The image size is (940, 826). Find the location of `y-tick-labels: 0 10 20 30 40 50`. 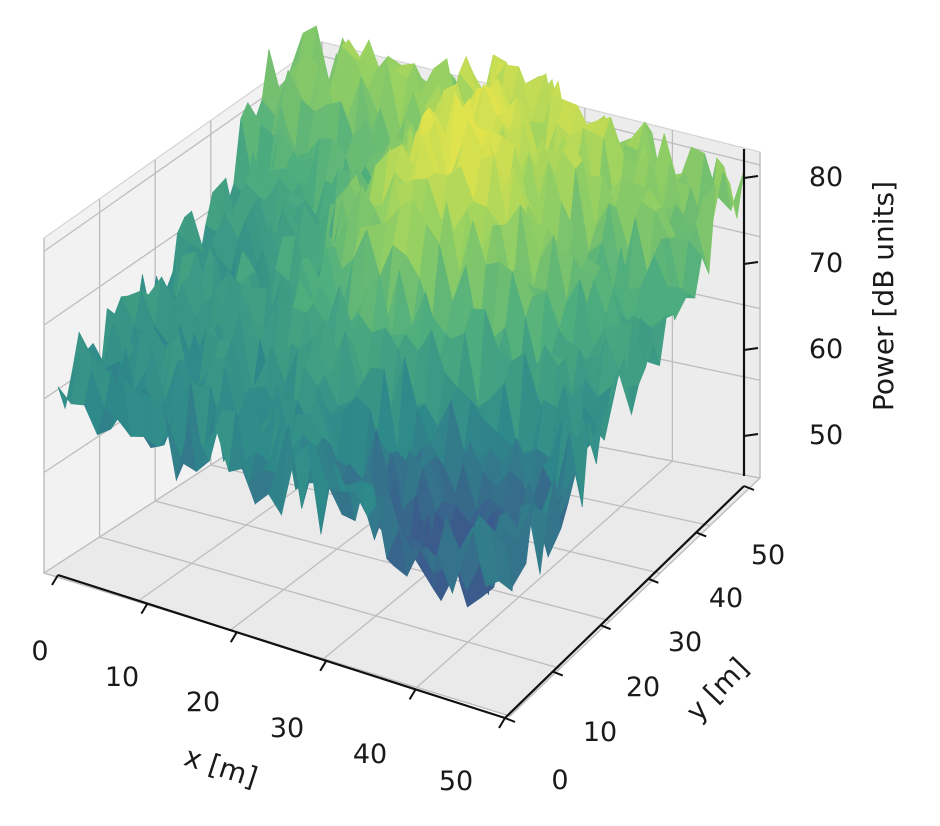

y-tick-labels: 0 10 20 30 40 50 is located at coordinates (668, 668).